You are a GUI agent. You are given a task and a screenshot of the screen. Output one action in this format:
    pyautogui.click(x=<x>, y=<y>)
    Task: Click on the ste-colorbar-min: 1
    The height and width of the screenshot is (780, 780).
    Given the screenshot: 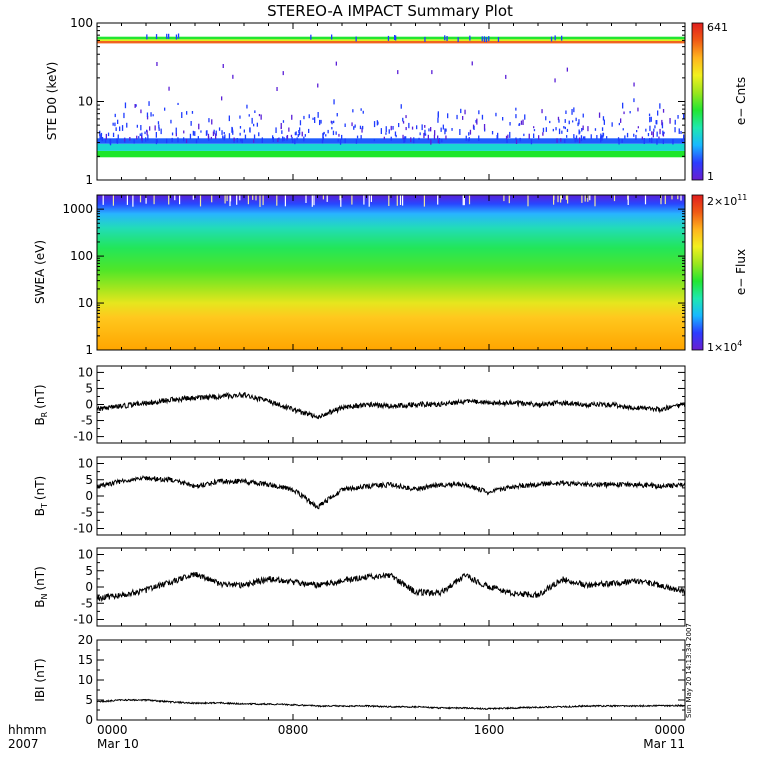 What is the action you would take?
    pyautogui.click(x=710, y=176)
    